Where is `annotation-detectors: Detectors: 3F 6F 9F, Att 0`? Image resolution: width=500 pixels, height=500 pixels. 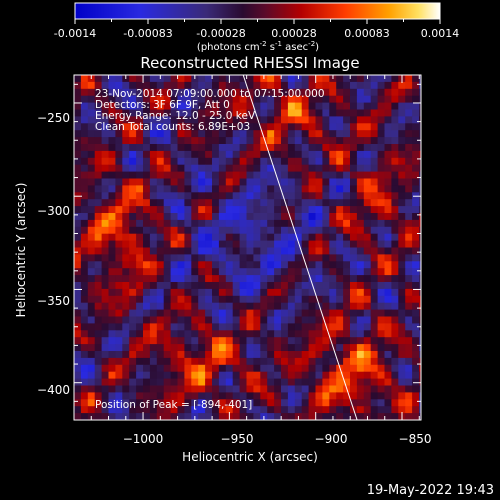 annotation-detectors: Detectors: 3F 6F 9F, Att 0 is located at coordinates (162, 105).